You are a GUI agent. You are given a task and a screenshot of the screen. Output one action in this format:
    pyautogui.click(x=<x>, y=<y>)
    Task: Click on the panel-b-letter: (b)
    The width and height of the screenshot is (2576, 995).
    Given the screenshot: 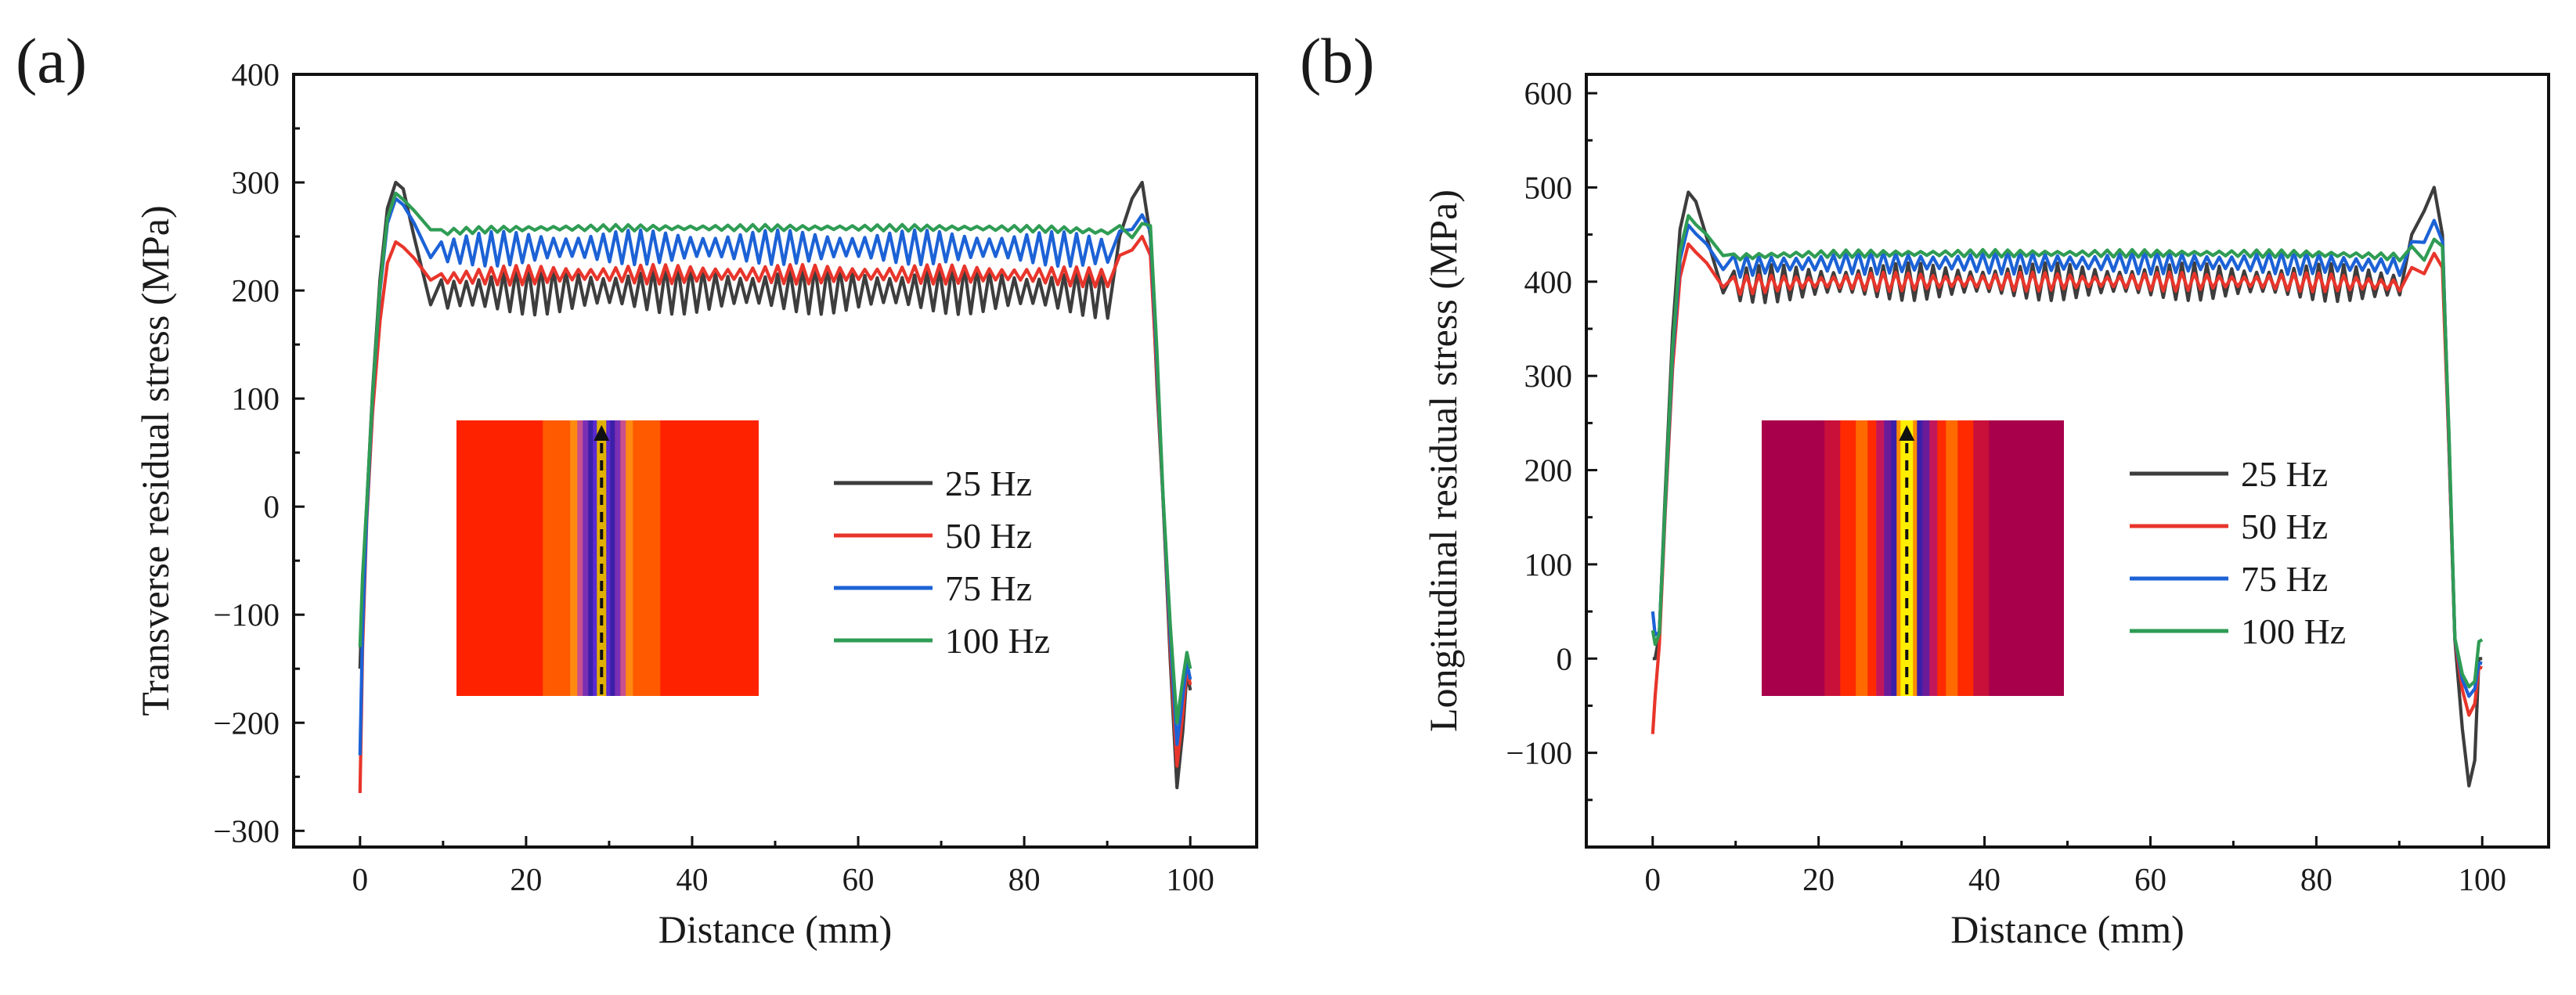 What is the action you would take?
    pyautogui.click(x=1337, y=60)
    